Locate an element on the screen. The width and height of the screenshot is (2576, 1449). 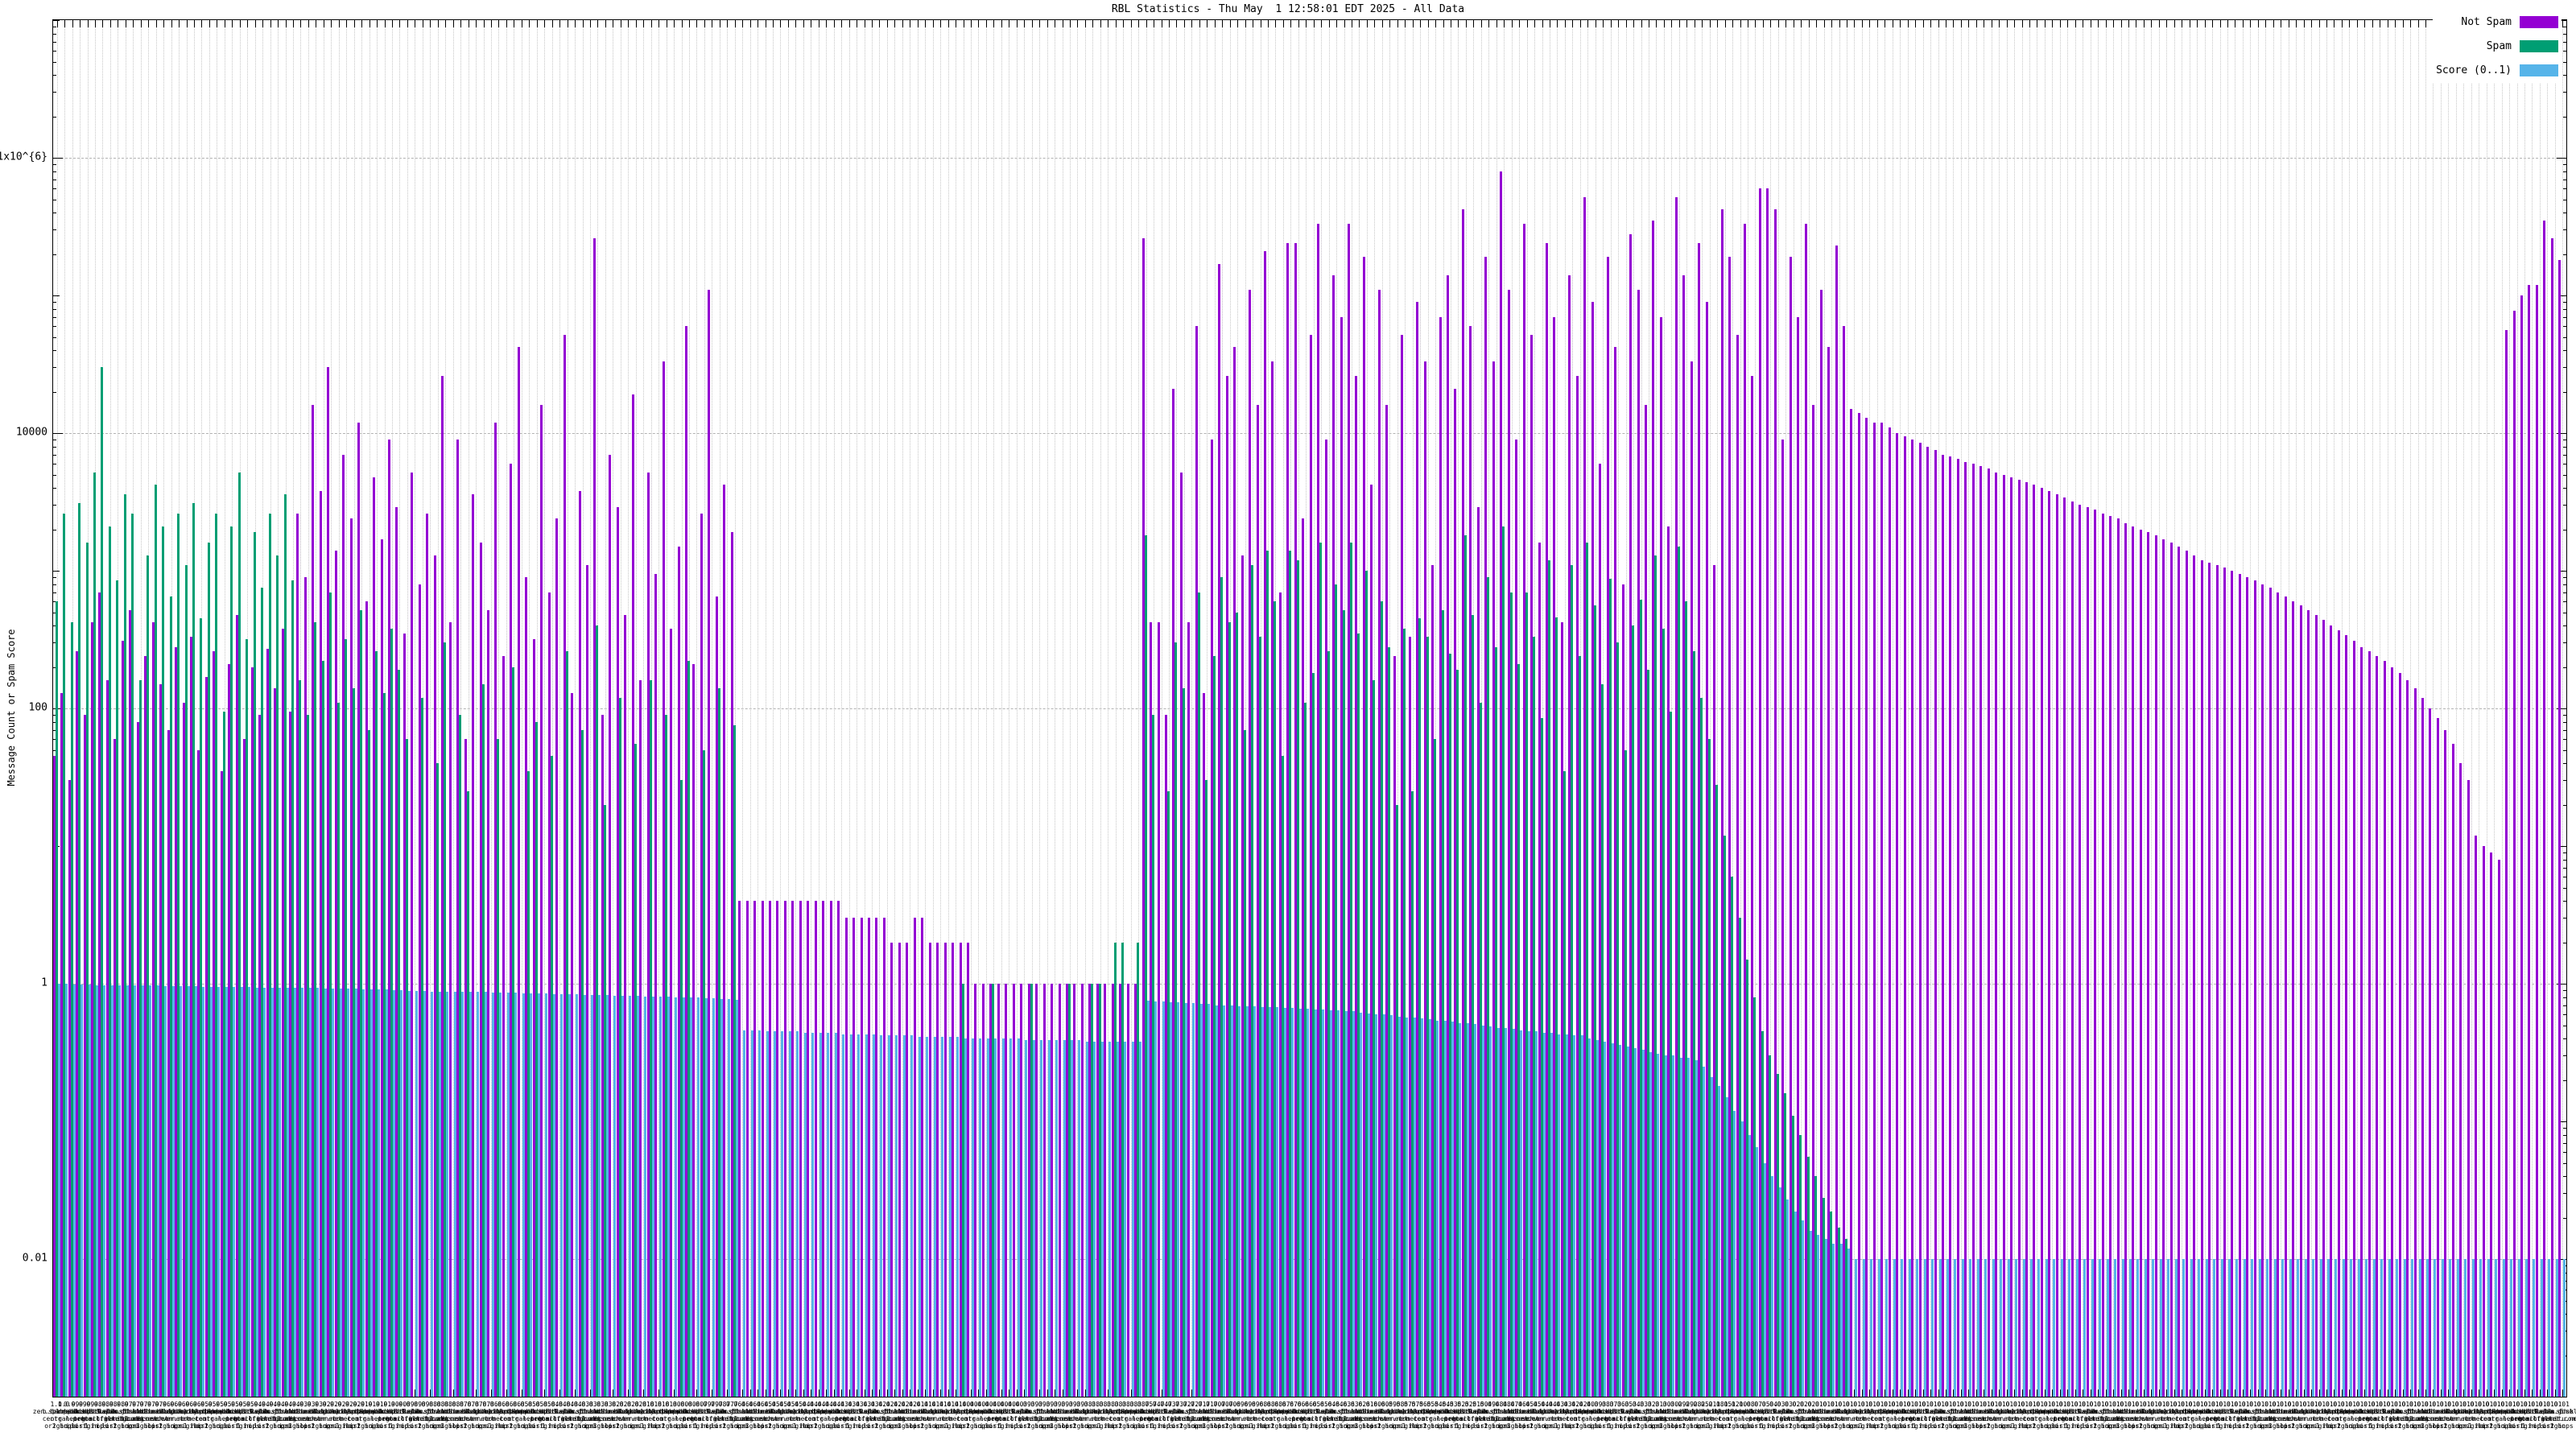
x-tick-label: 0.01 rbl.inter server.net 2 hops is located at coordinates (2302, 1415).